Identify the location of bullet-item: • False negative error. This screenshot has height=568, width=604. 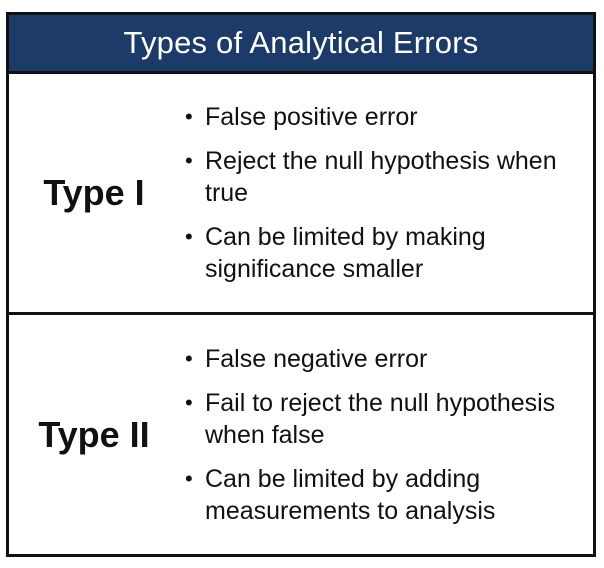
(386, 359).